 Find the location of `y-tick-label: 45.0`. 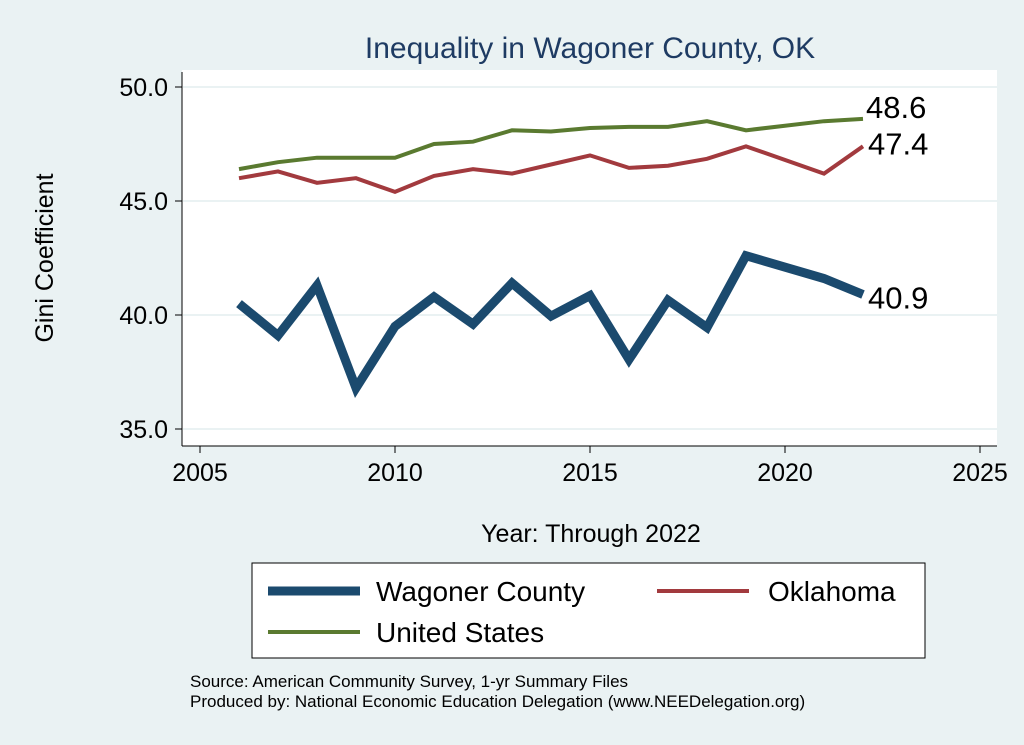

y-tick-label: 45.0 is located at coordinates (143, 202).